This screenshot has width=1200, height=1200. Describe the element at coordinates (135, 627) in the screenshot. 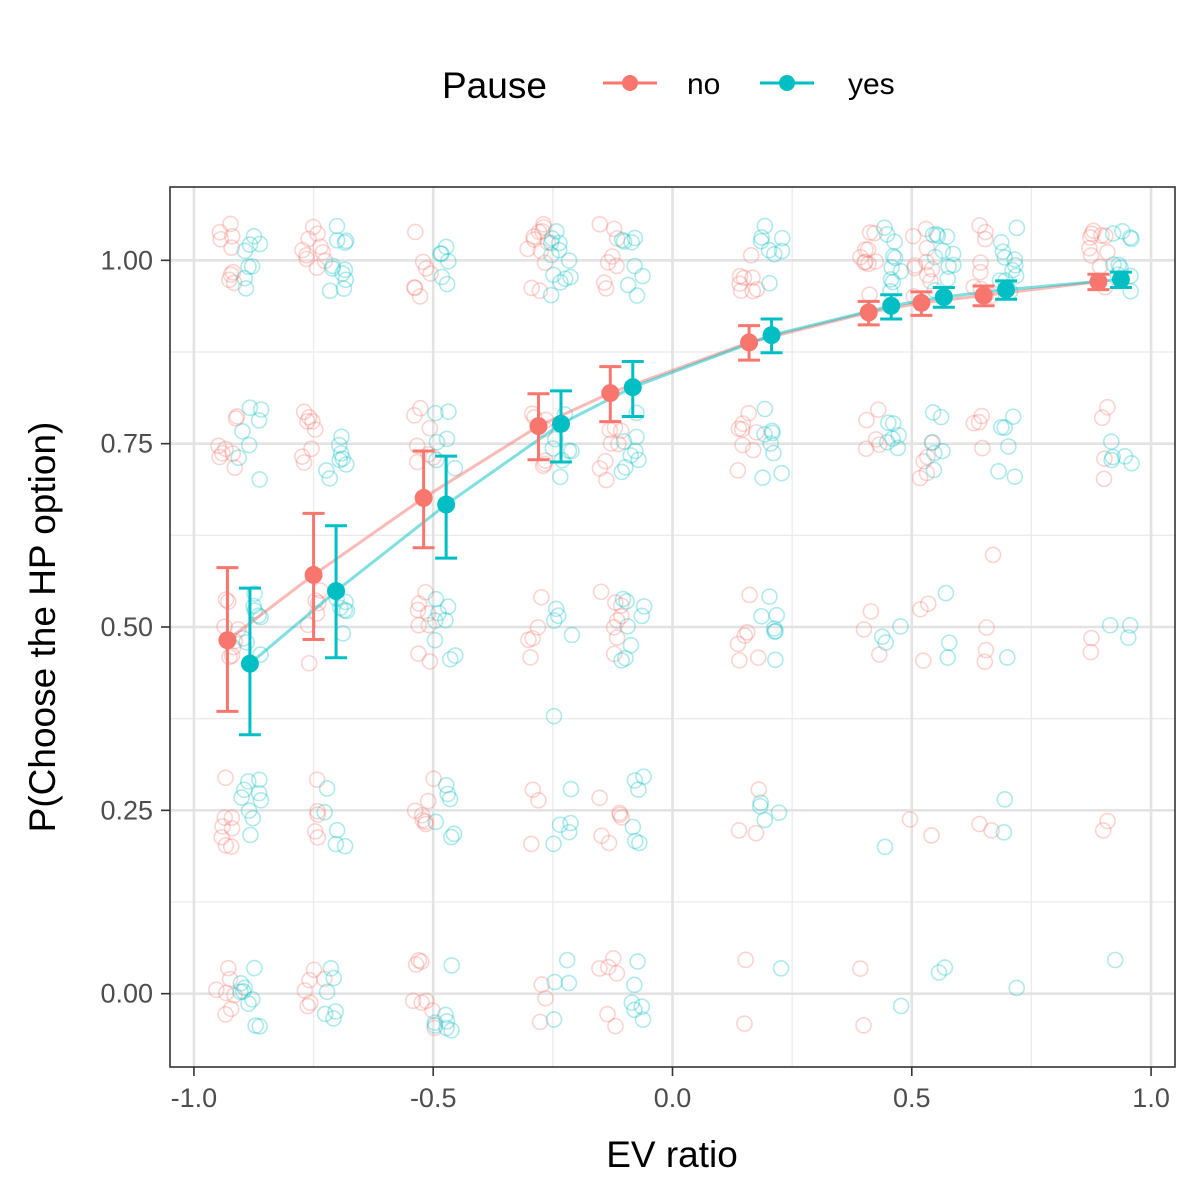

I see `y-axis: 0.00 0.25 0.50 0.75 1.00` at that location.